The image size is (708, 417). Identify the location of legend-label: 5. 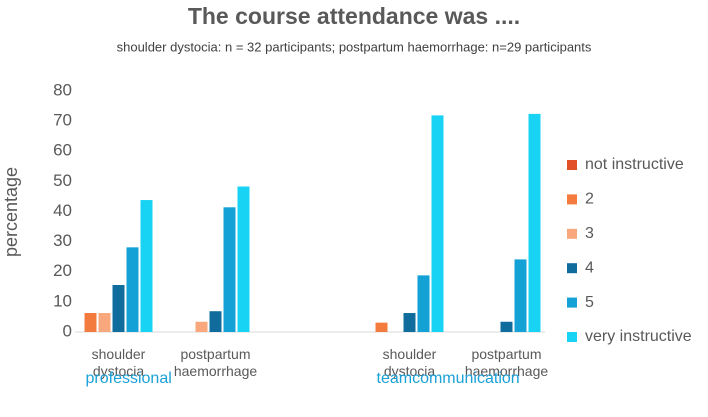
(589, 302).